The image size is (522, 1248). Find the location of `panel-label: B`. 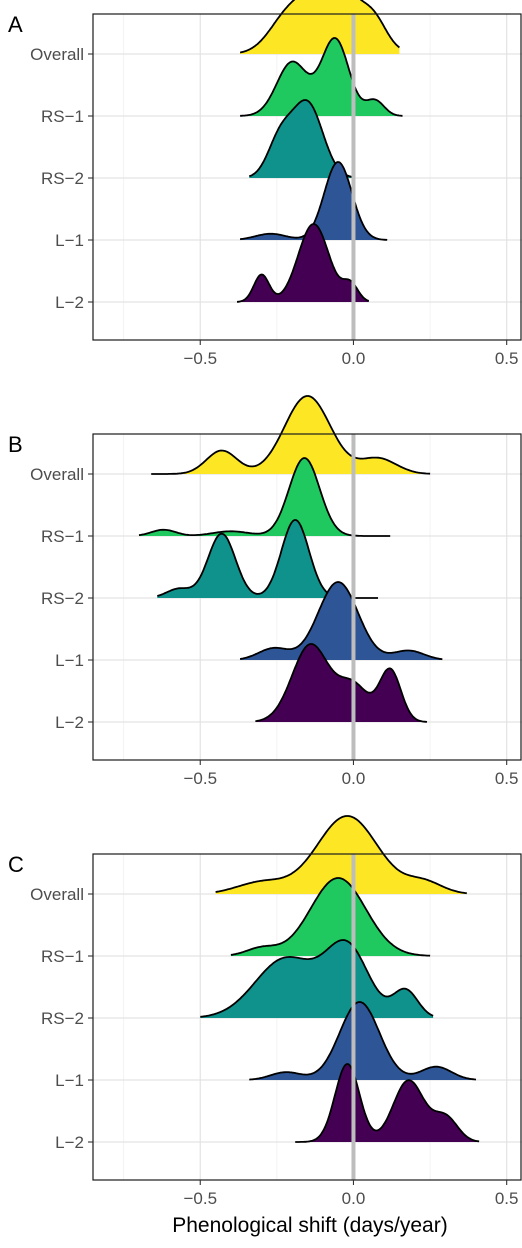

panel-label: B is located at coordinates (15, 444).